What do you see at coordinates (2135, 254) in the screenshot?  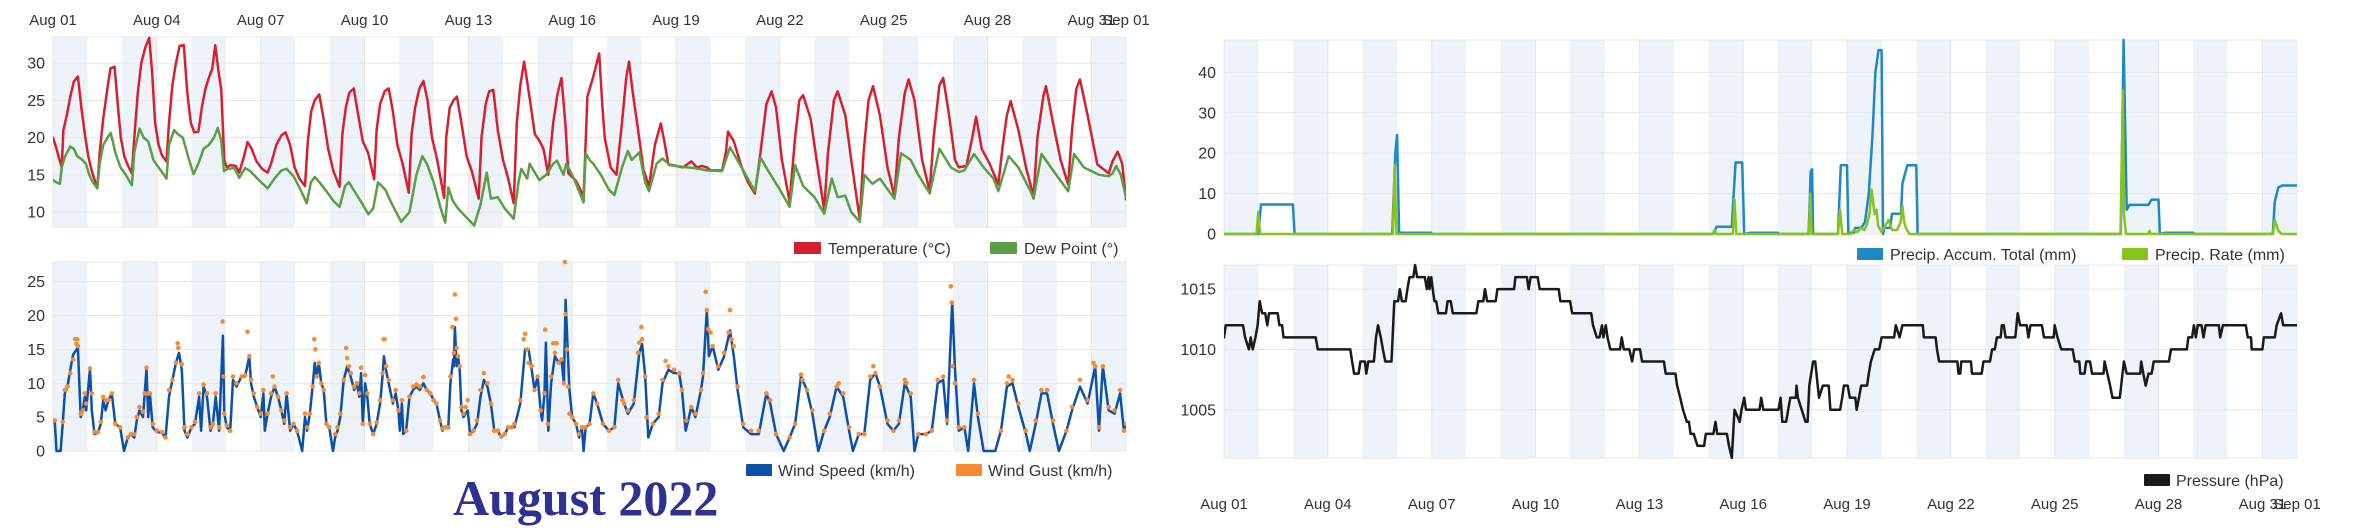 I see `legend-swatch-precip-rate` at bounding box center [2135, 254].